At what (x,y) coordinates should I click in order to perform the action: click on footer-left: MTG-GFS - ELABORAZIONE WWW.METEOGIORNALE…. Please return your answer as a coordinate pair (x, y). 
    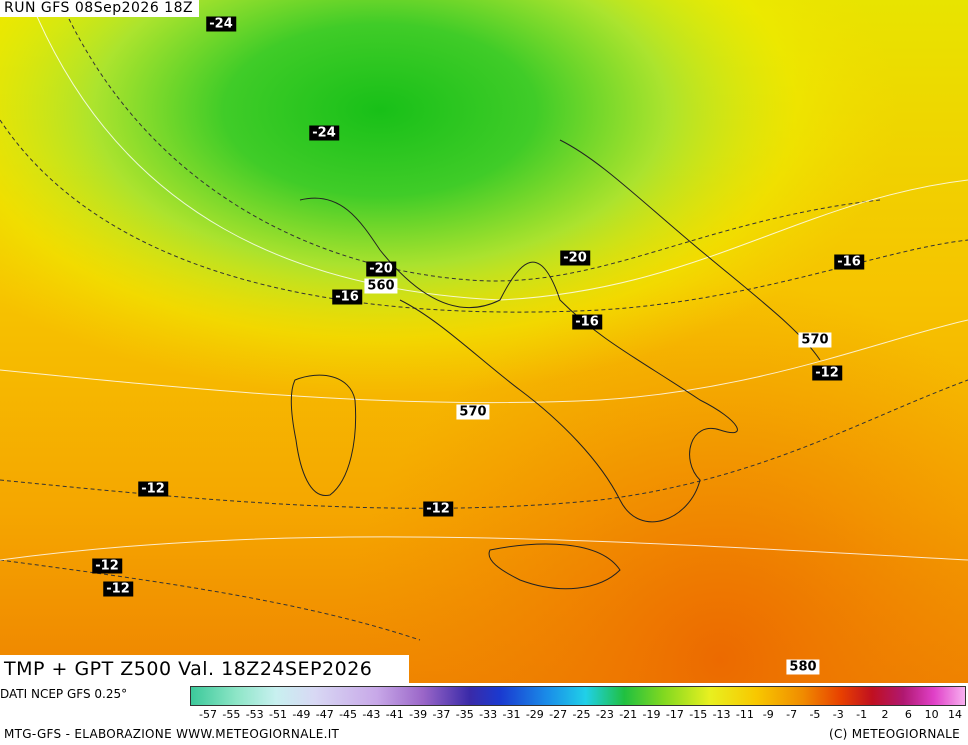
    Looking at the image, I should click on (172, 734).